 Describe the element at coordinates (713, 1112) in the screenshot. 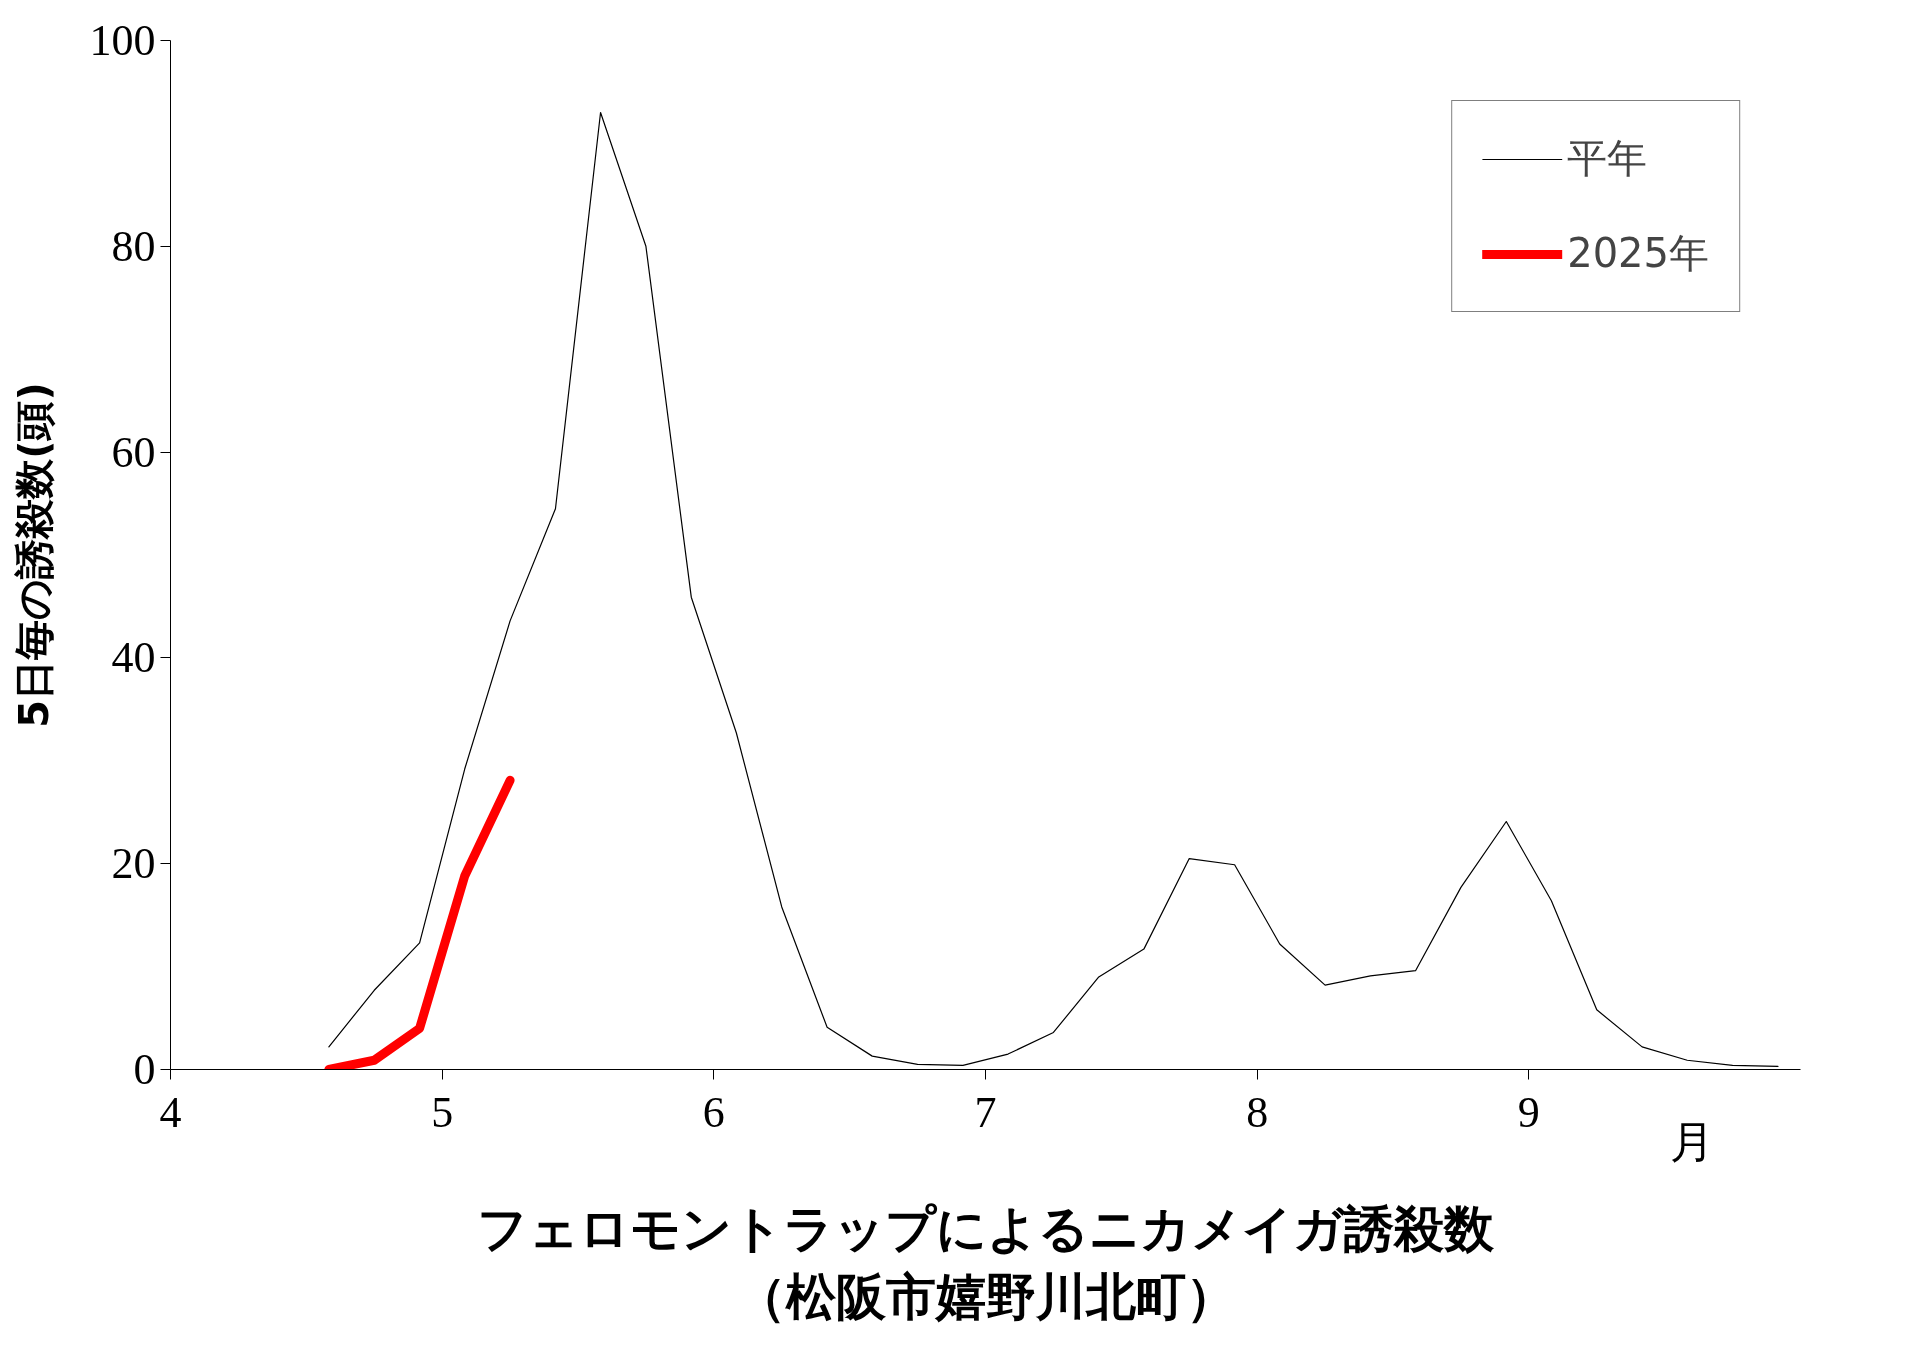

I see `x-tick-label: 6` at that location.